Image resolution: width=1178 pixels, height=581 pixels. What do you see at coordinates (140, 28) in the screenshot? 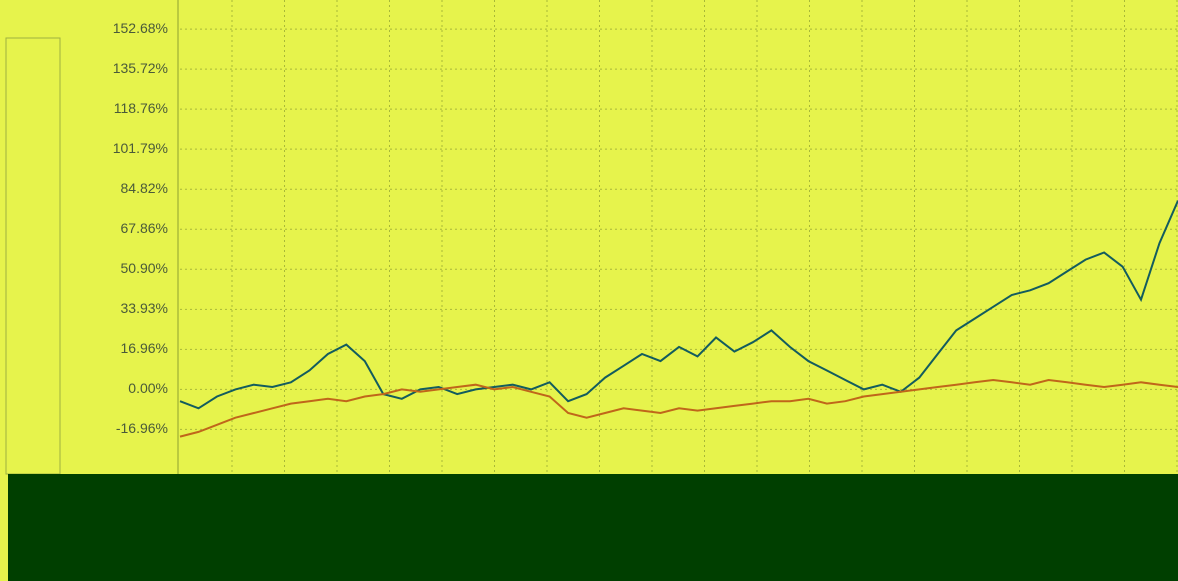
I see `y-tick-label: 152.68%` at bounding box center [140, 28].